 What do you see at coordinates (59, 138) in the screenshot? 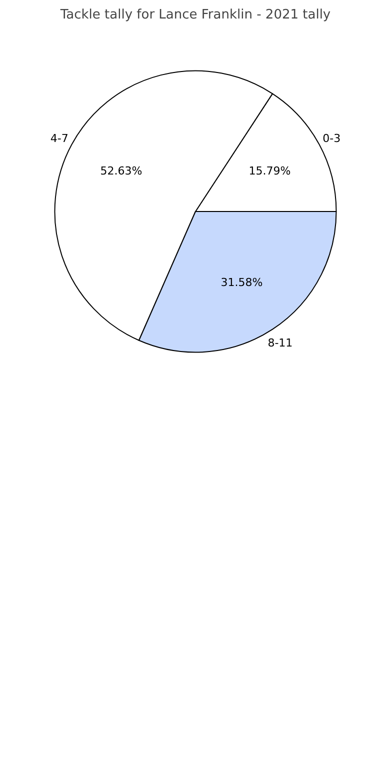
I see `slice-label: 4-7` at bounding box center [59, 138].